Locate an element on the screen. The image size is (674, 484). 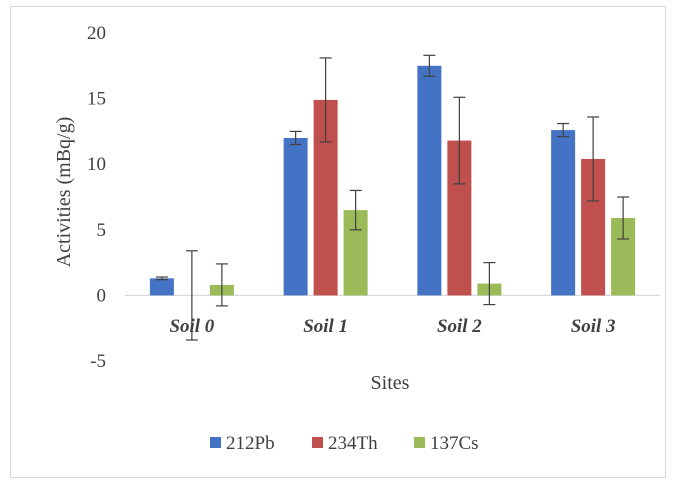
y-axis-ticks: 20 15 10 5 0 -5 is located at coordinates (96, 197).